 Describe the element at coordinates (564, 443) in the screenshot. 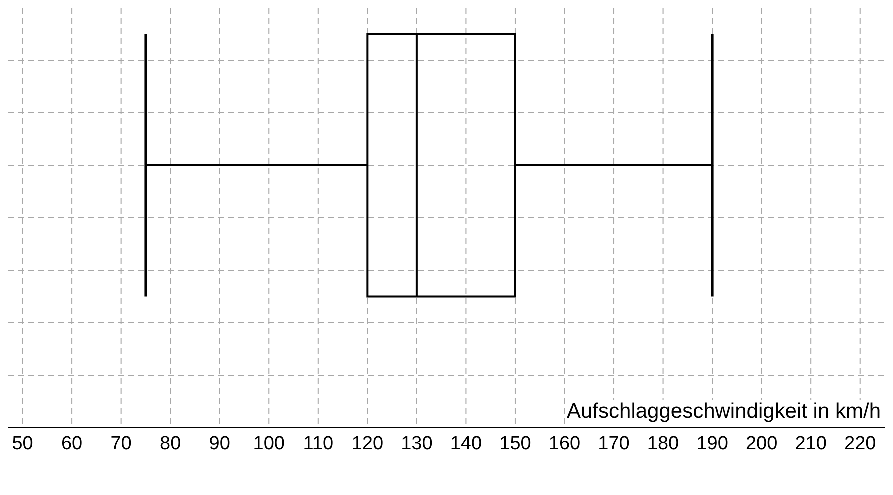

I see `x-tick-label: 160` at that location.